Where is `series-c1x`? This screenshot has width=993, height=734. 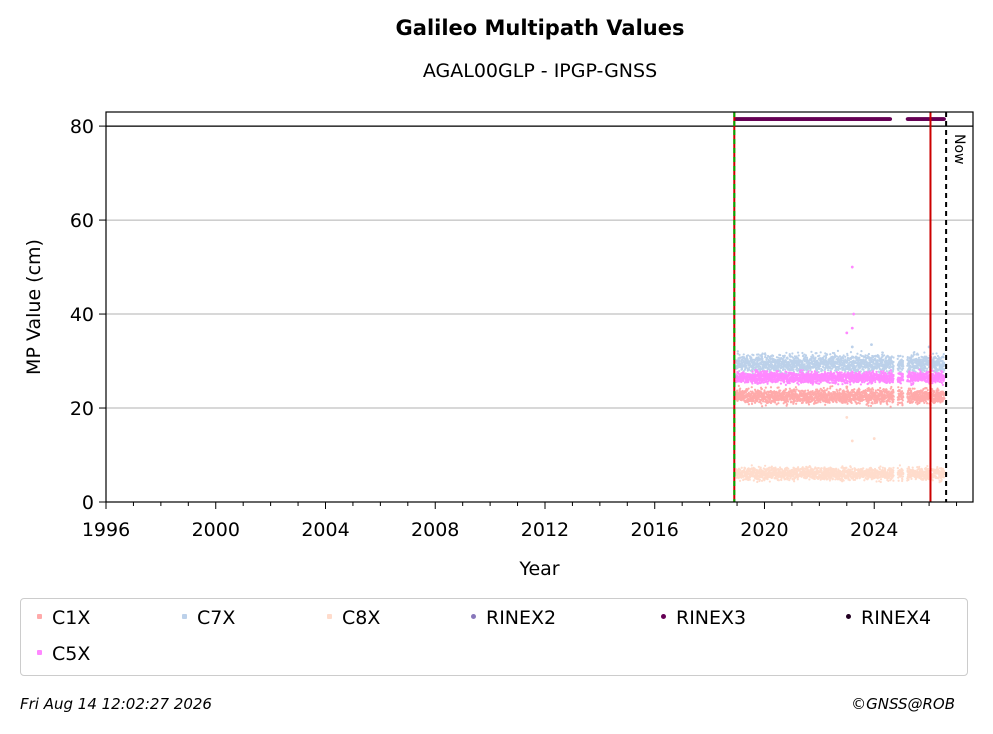 series-c1x is located at coordinates (840, 396).